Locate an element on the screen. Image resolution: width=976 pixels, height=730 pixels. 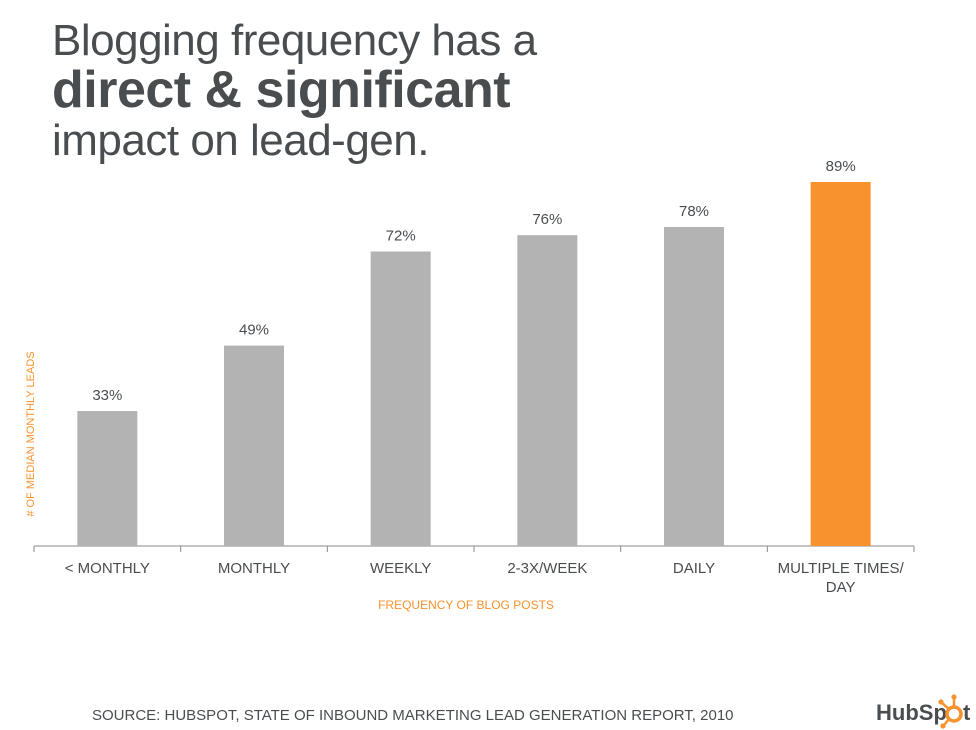
data-label: 72% is located at coordinates (401, 236).